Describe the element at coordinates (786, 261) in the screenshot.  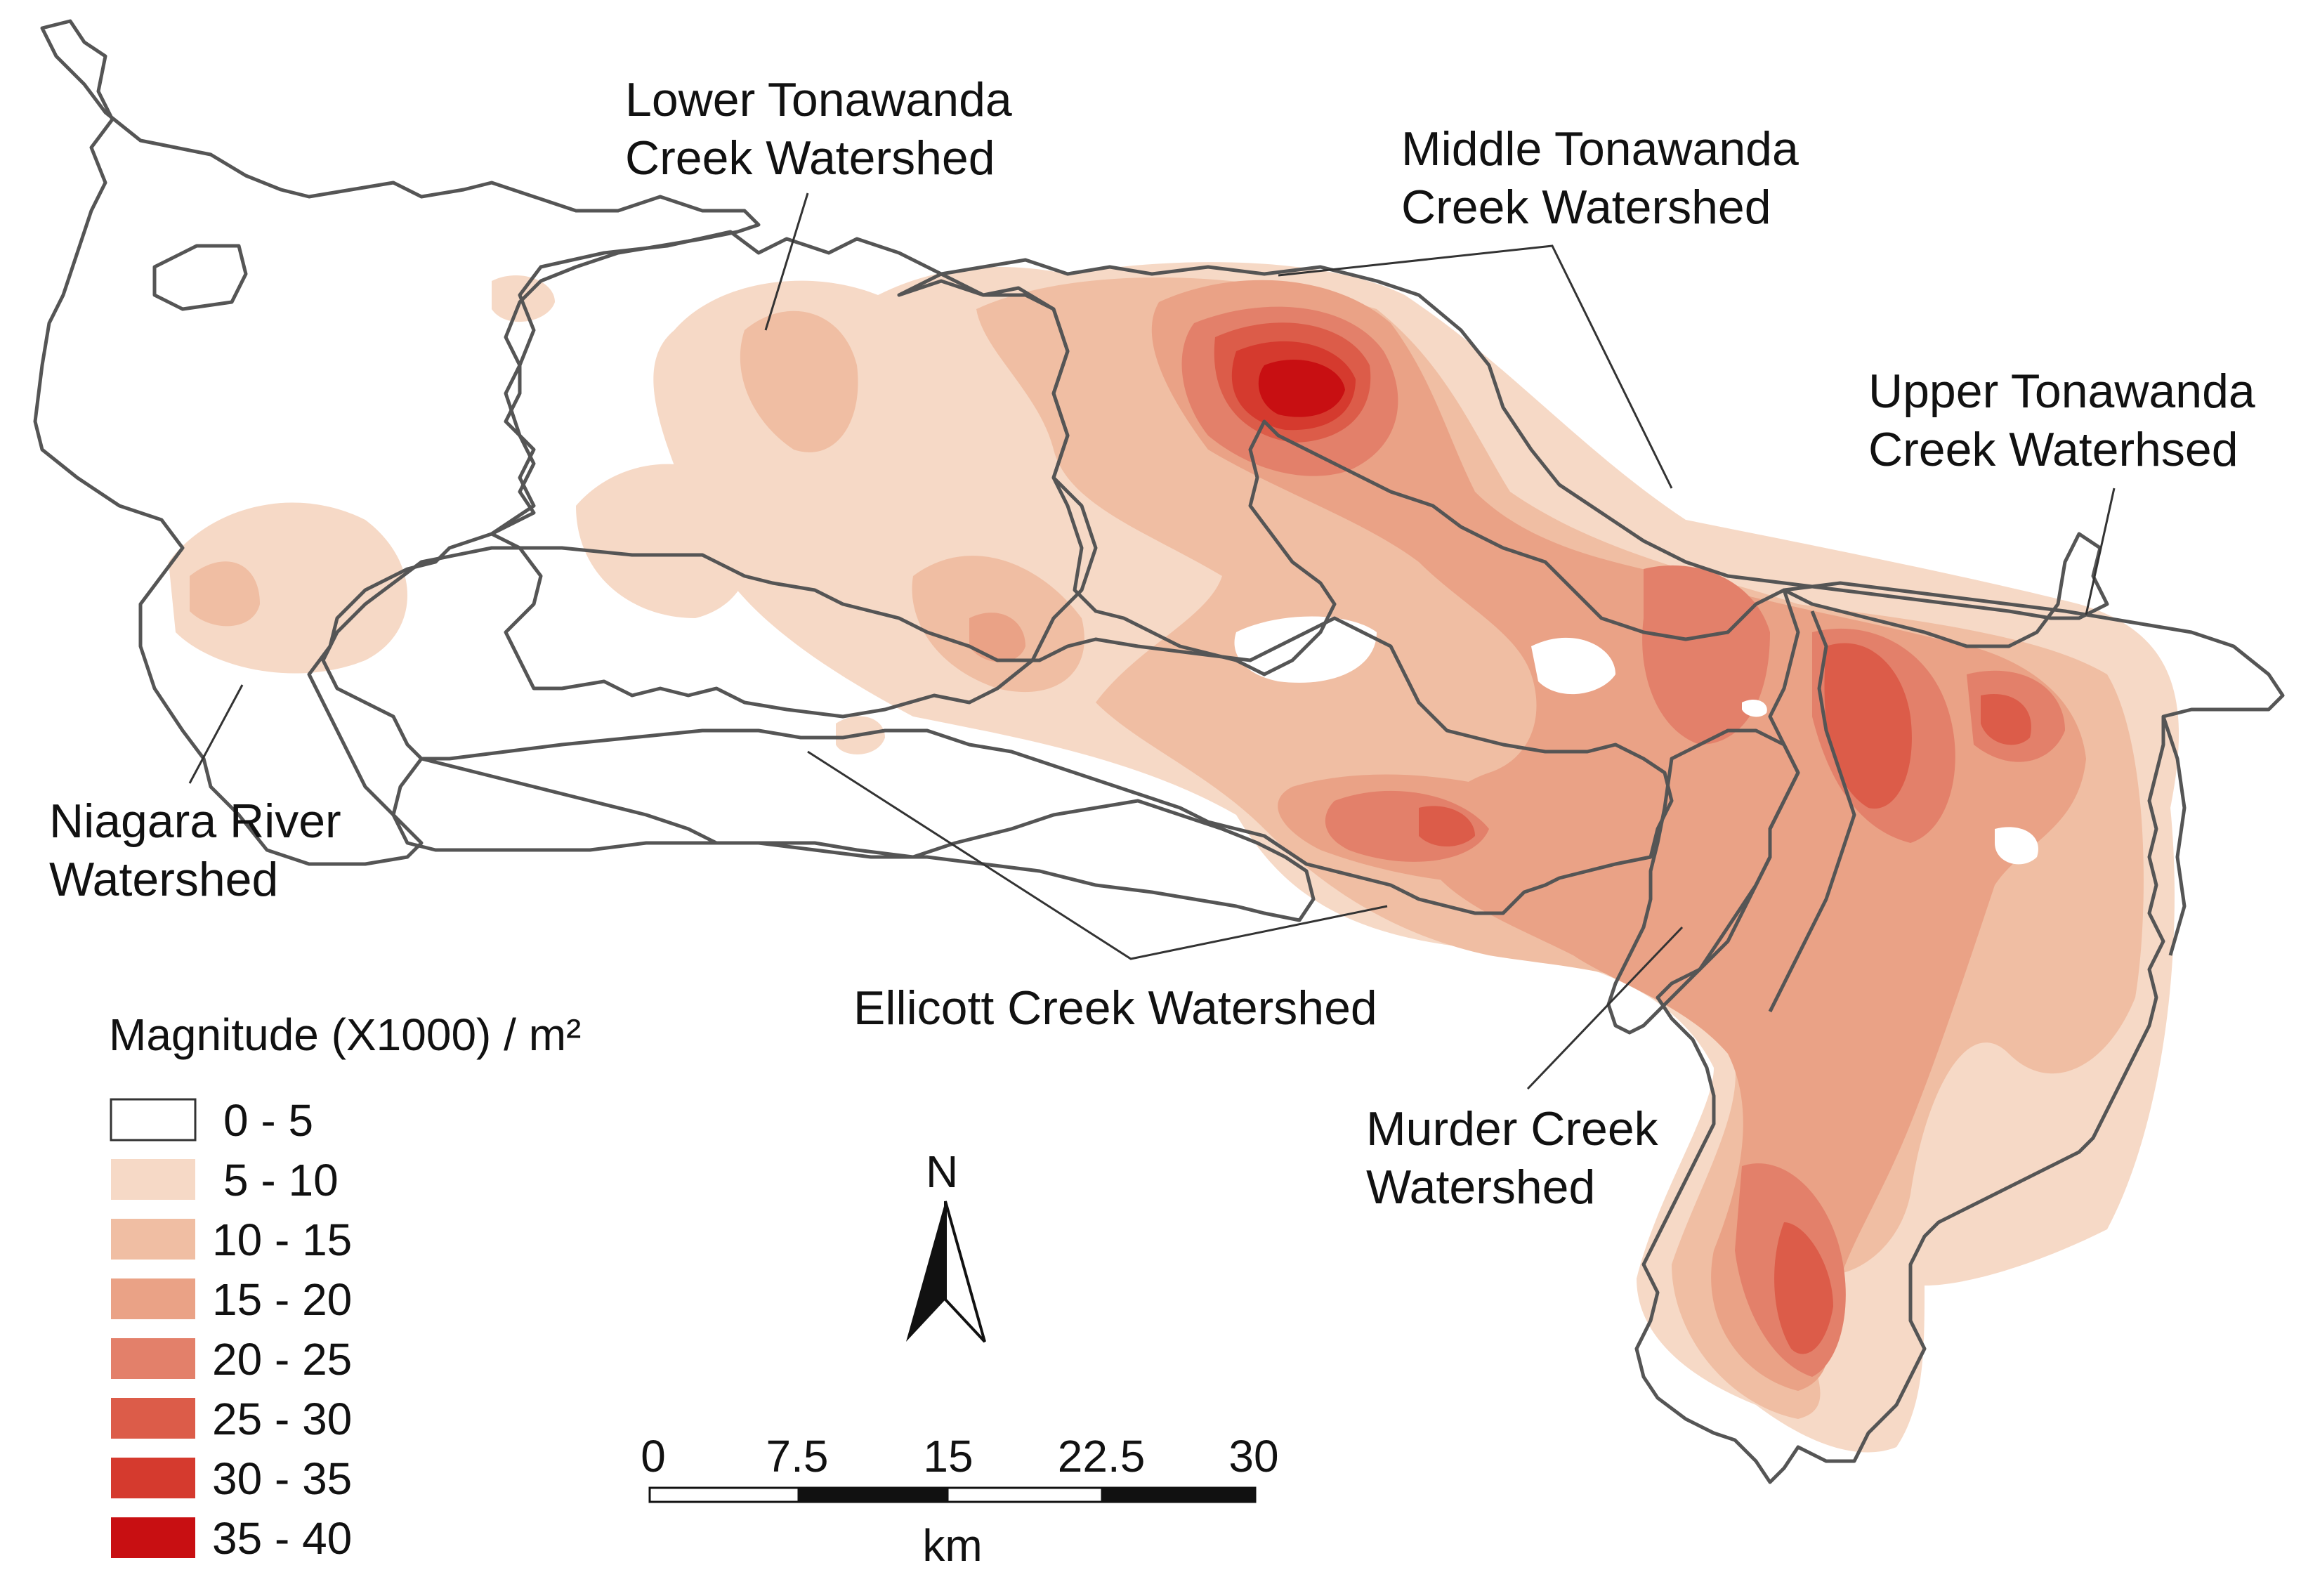
I see `leader-lower-tonawanda` at that location.